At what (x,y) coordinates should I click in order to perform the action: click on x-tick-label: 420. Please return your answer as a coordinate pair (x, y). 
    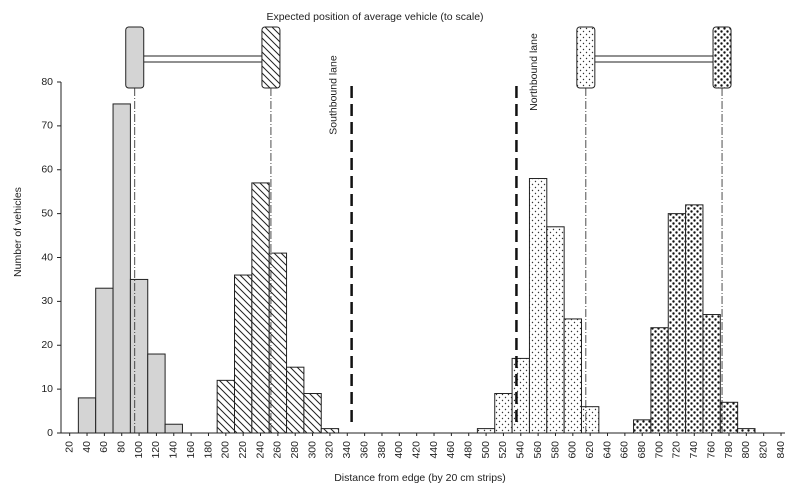
    Looking at the image, I should click on (416, 450).